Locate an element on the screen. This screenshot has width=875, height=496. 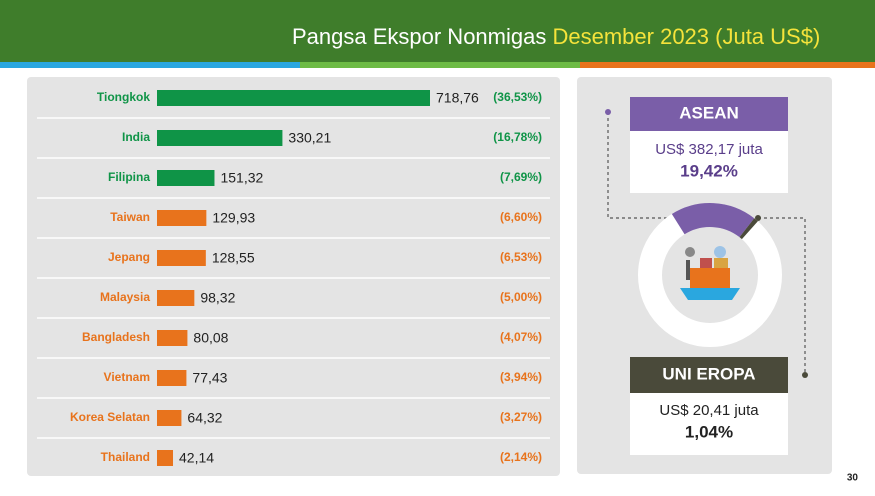
asean-share: 19,42% is located at coordinates (709, 170).